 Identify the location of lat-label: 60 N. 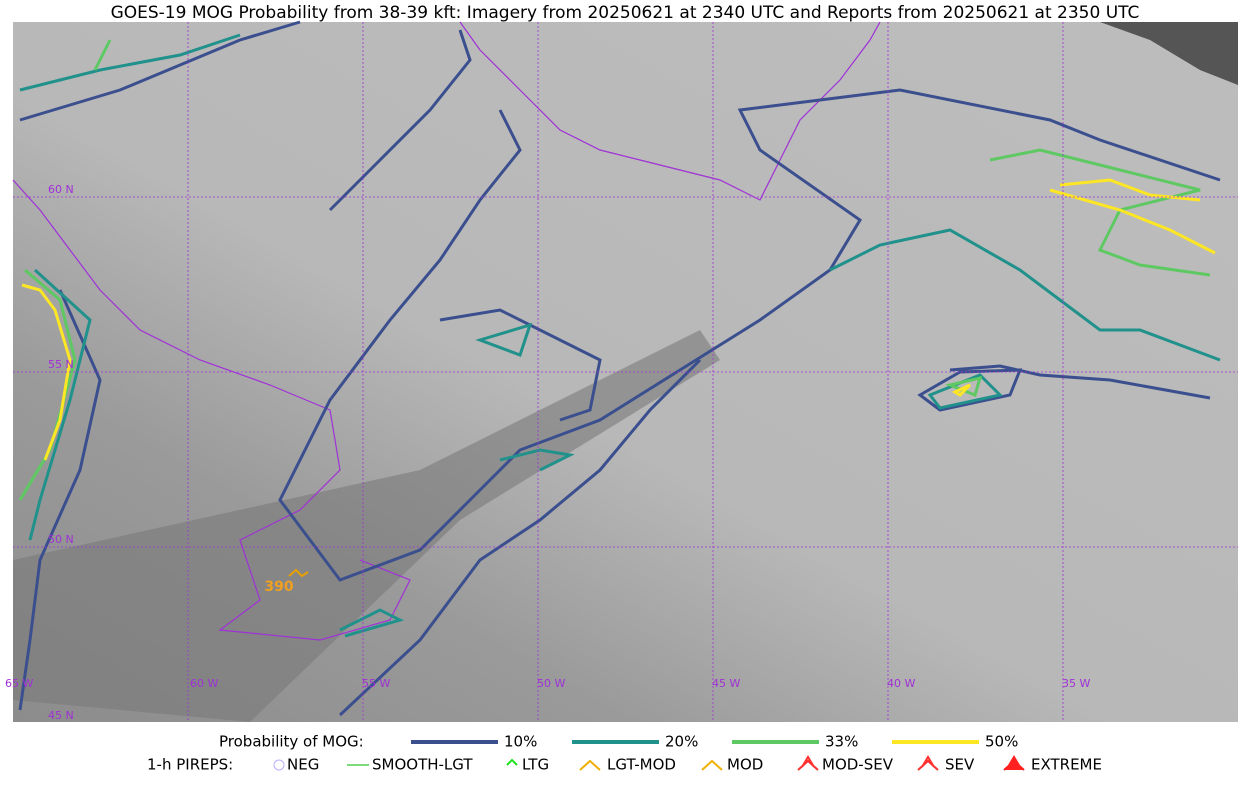
(61, 189).